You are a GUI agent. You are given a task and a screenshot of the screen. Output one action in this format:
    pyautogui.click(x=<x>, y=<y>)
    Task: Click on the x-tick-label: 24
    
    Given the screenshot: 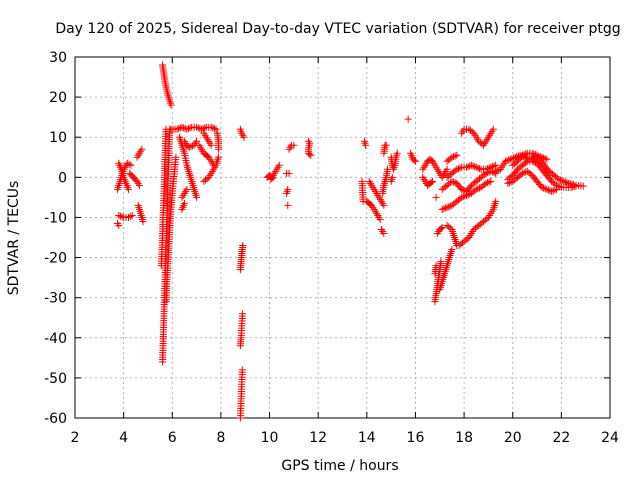 What is the action you would take?
    pyautogui.click(x=610, y=438)
    